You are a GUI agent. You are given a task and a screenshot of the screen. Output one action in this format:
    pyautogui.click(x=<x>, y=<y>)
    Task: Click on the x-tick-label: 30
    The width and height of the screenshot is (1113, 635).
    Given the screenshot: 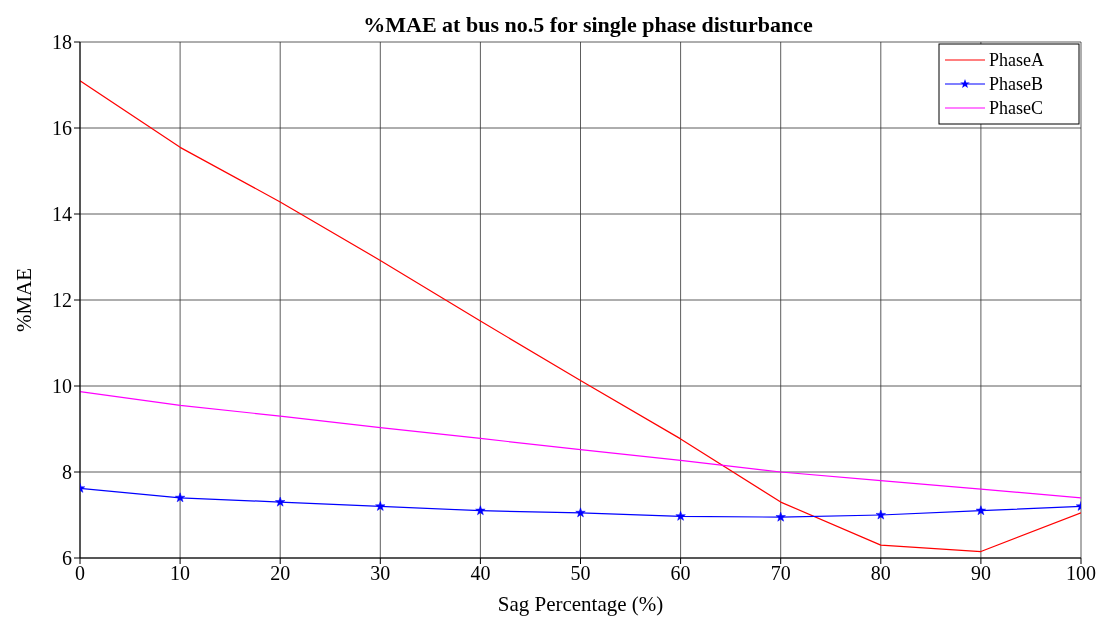 What is the action you would take?
    pyautogui.click(x=380, y=573)
    